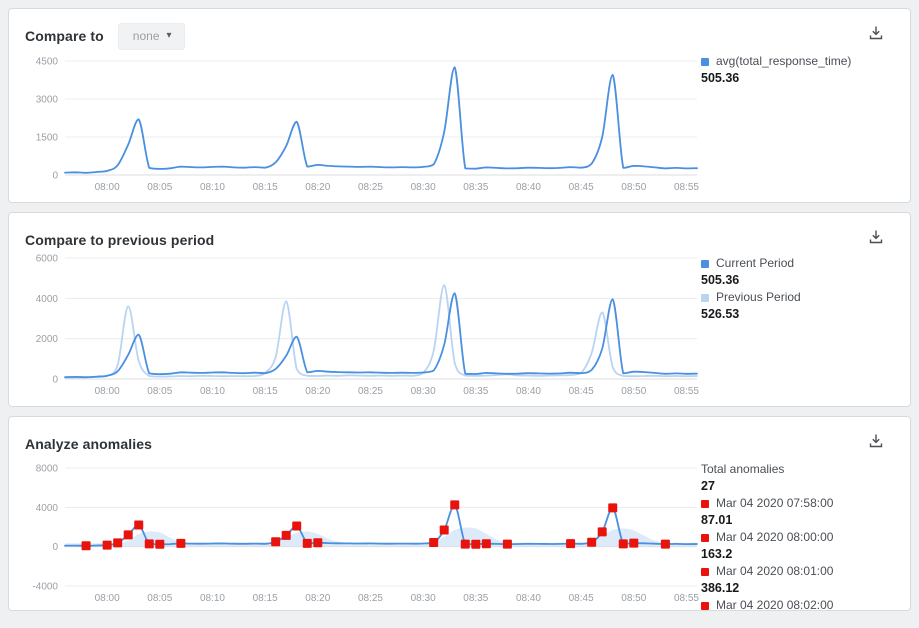  What do you see at coordinates (717, 554) in the screenshot?
I see `anomaly-value: 163.2` at bounding box center [717, 554].